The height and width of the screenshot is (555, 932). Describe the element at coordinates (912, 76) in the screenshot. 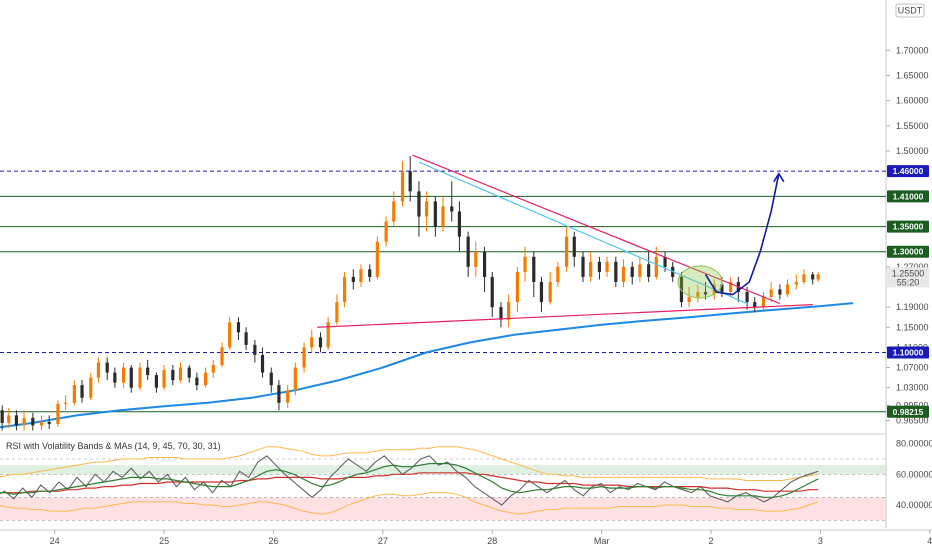

I see `price-tick-label: 1.65000` at that location.